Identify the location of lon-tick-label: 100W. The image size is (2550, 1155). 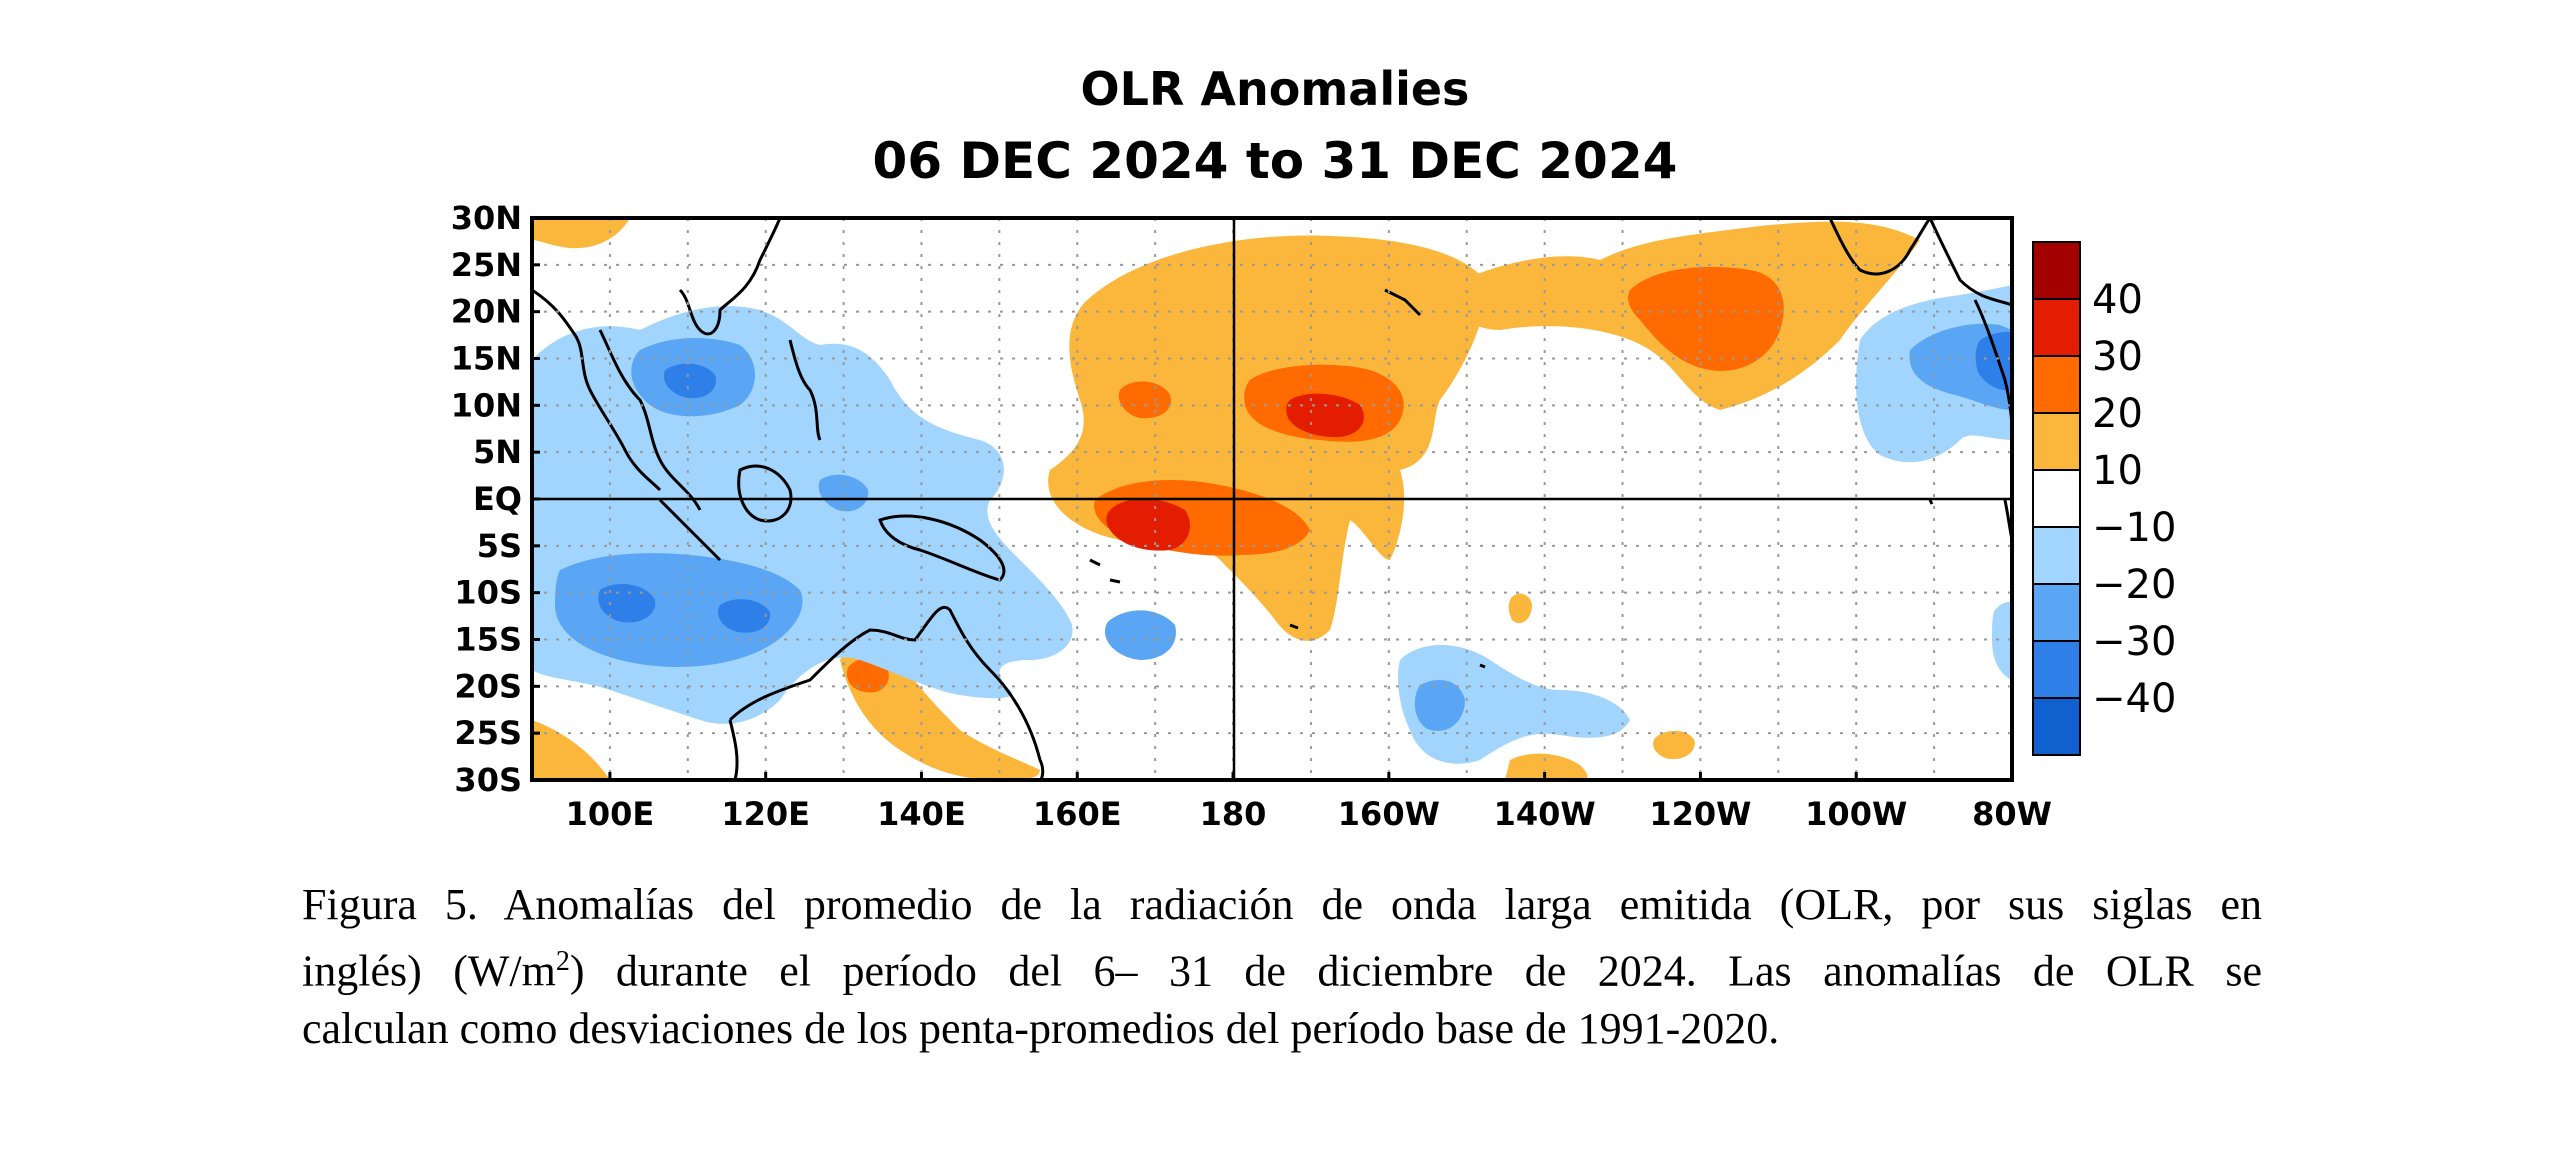
(1856, 814).